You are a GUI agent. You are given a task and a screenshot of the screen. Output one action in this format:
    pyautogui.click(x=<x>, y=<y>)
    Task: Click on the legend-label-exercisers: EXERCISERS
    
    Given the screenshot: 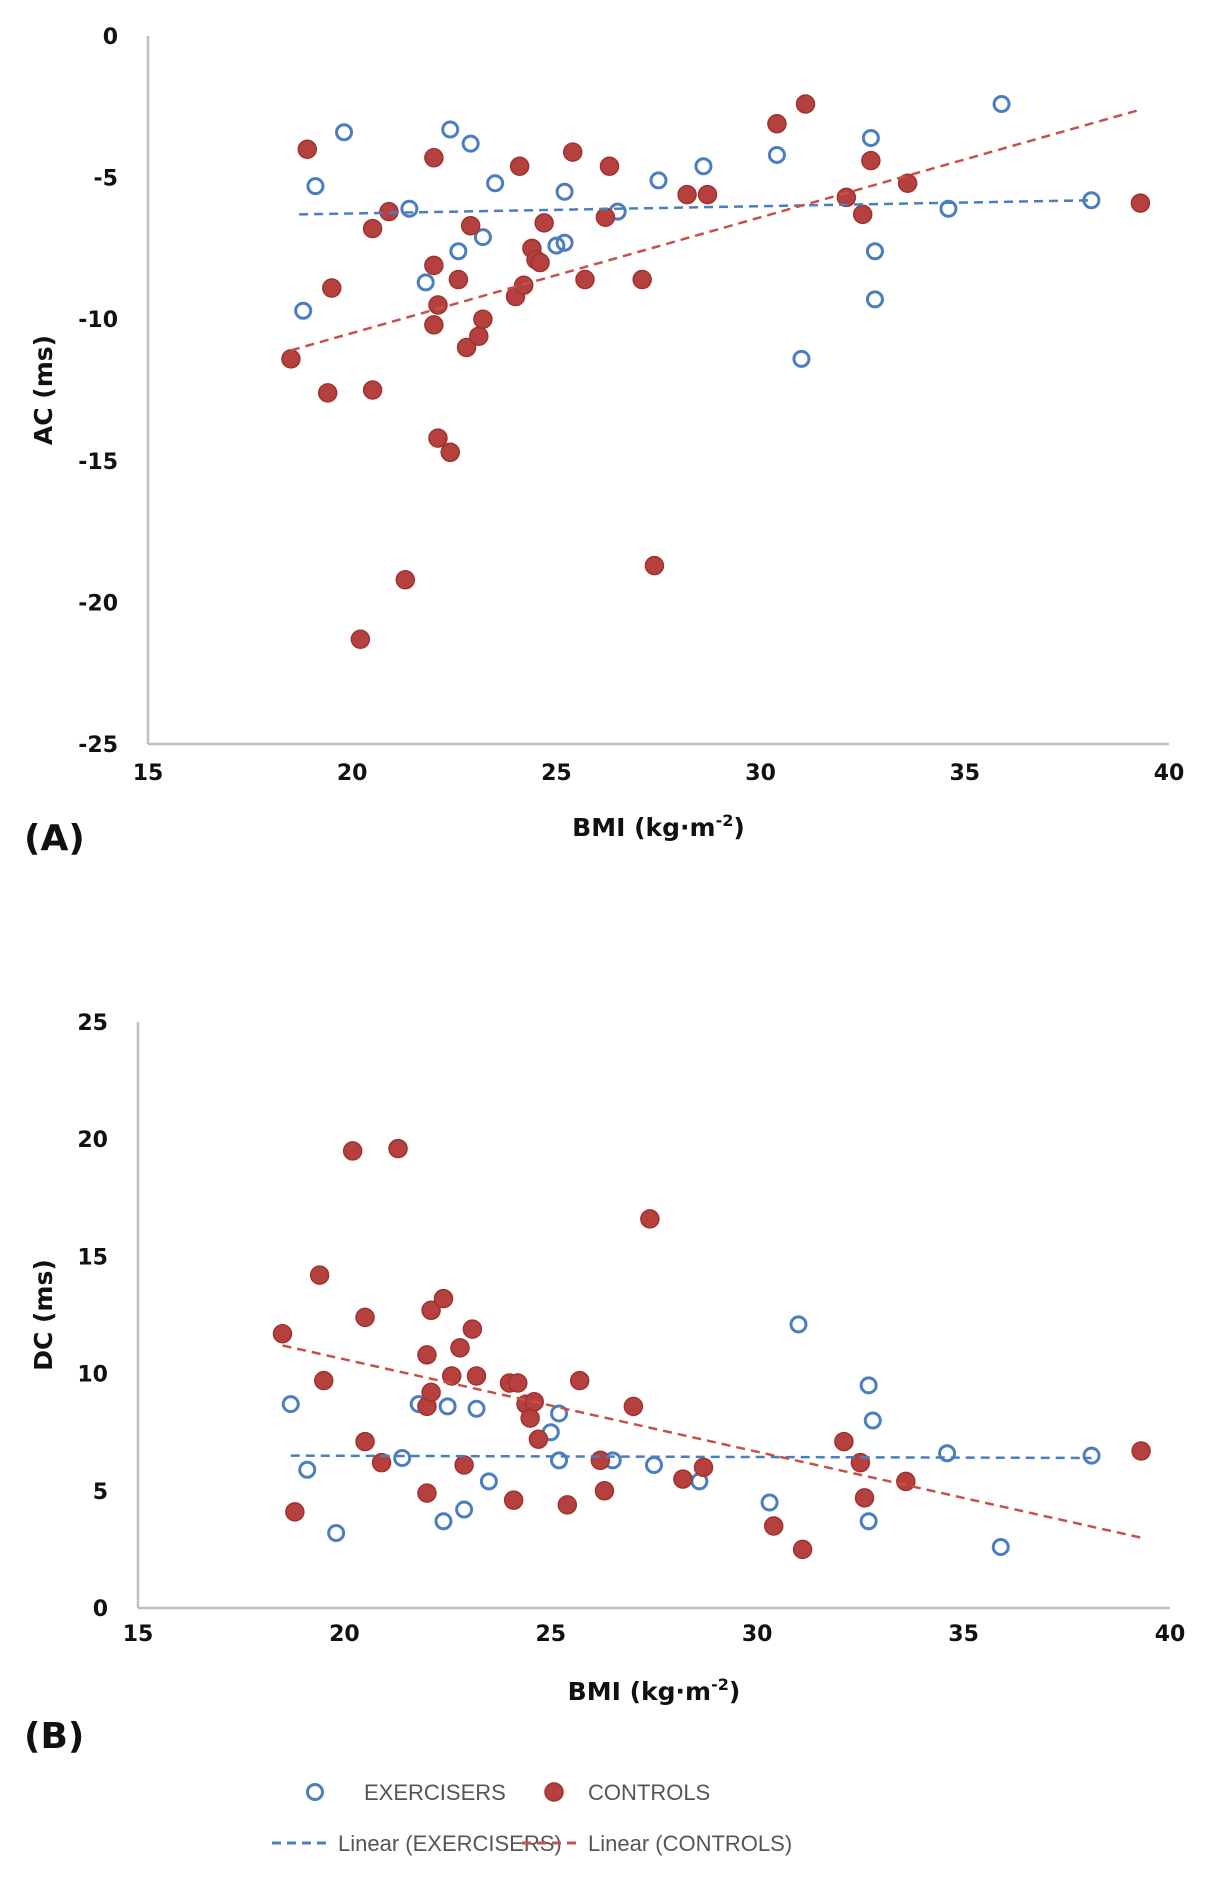 What is the action you would take?
    pyautogui.click(x=435, y=1792)
    